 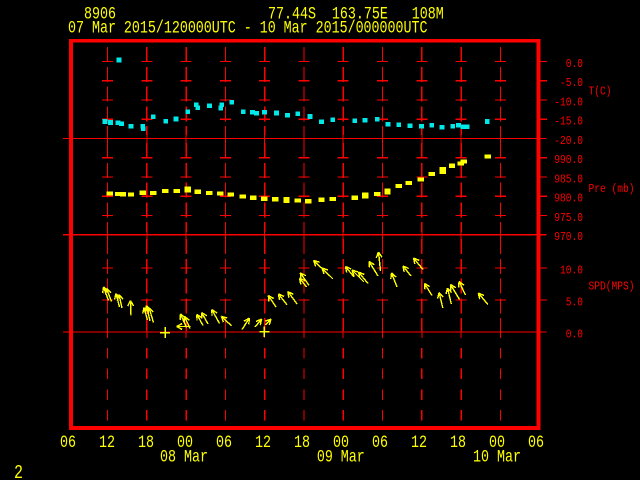 I want to click on svg-text: -15.0, so click(x=568, y=122).